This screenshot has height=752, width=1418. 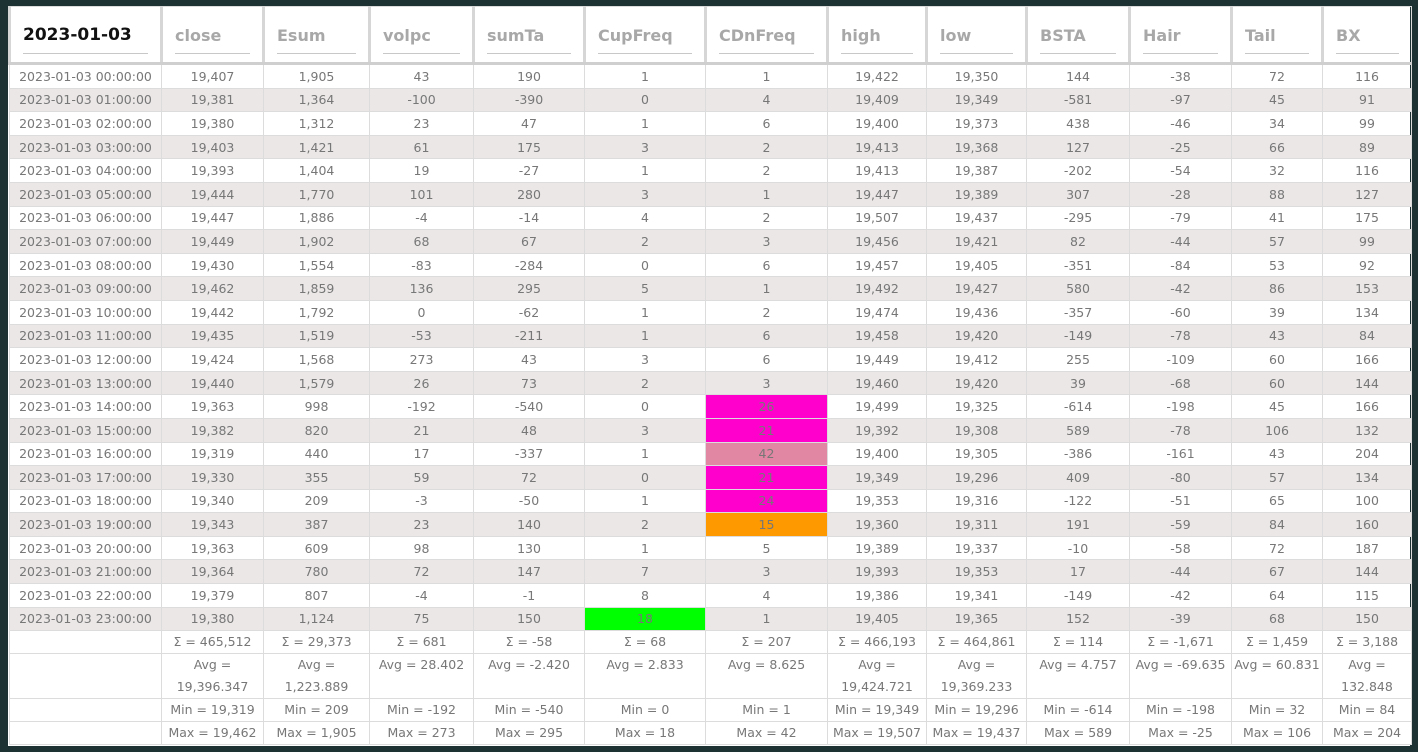 What do you see at coordinates (1077, 35) in the screenshot?
I see `column-header-bsta: BSTA` at bounding box center [1077, 35].